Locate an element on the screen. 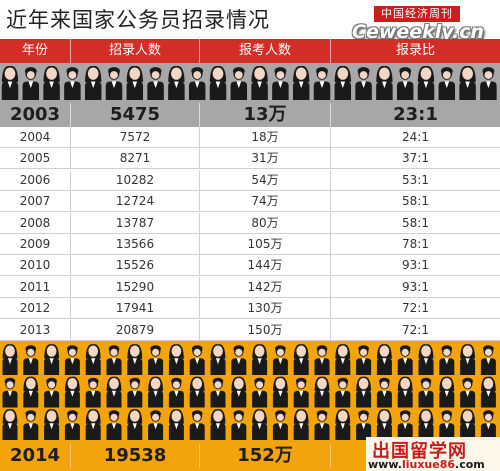  applicants-cell: 130万 is located at coordinates (265, 308).